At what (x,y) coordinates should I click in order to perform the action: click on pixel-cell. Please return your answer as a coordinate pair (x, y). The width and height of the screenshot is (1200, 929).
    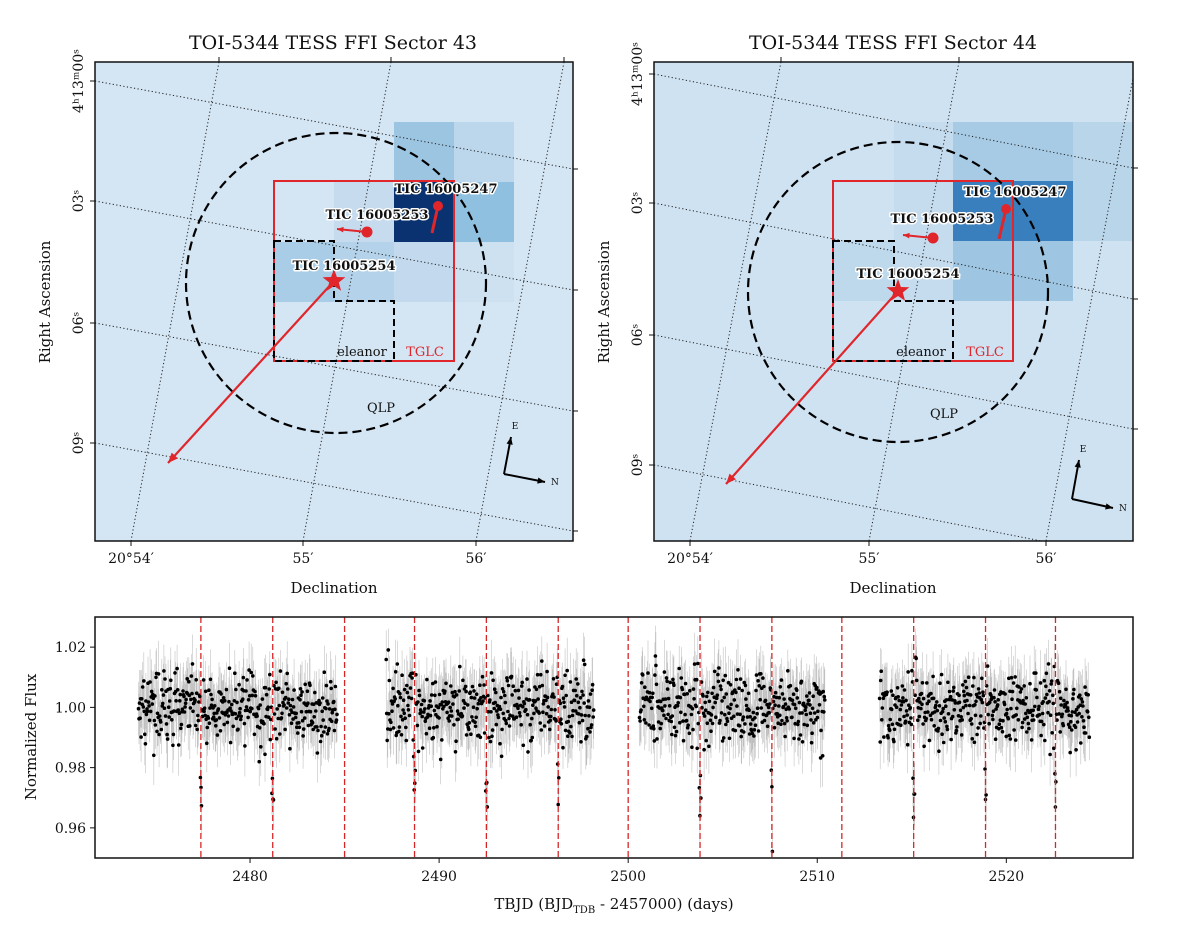
    Looking at the image, I should click on (1013, 151).